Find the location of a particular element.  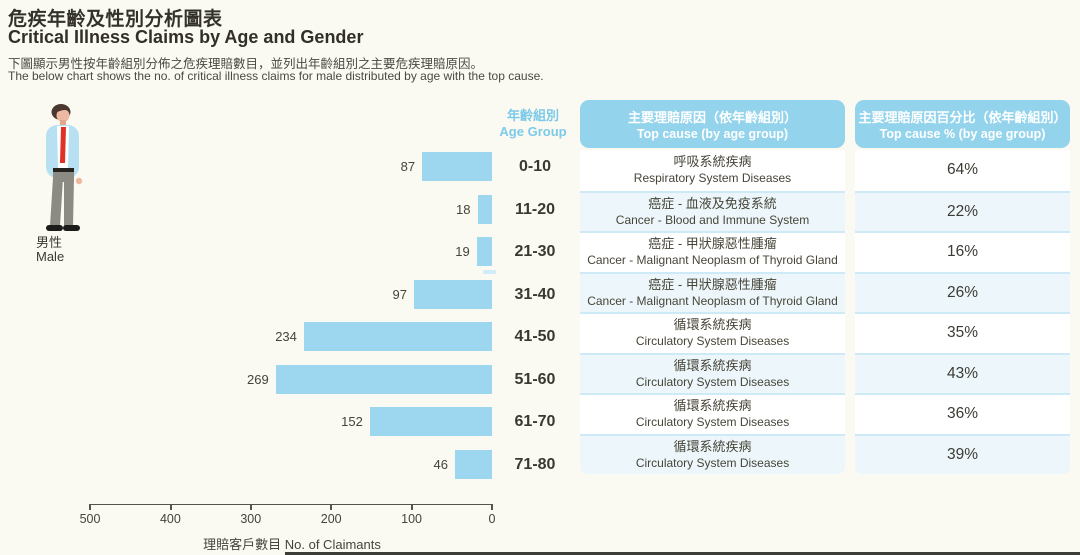

gender-label-zh: 男性 is located at coordinates (49, 242).